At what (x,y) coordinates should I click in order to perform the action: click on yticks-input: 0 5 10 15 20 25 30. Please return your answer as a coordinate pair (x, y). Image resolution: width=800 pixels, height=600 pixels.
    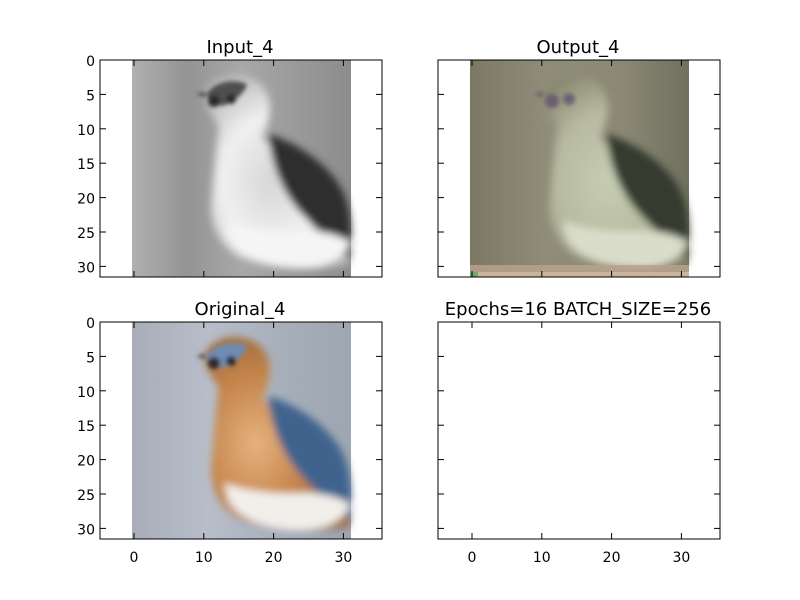
    Looking at the image, I should click on (229, 165).